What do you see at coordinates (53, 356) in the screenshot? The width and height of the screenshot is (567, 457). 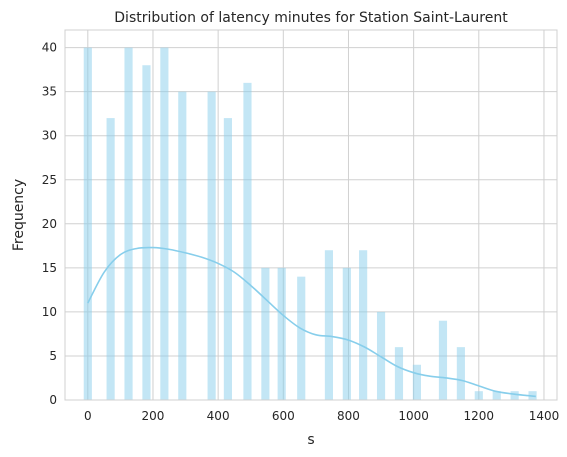 I see `y-tick-label: 5` at bounding box center [53, 356].